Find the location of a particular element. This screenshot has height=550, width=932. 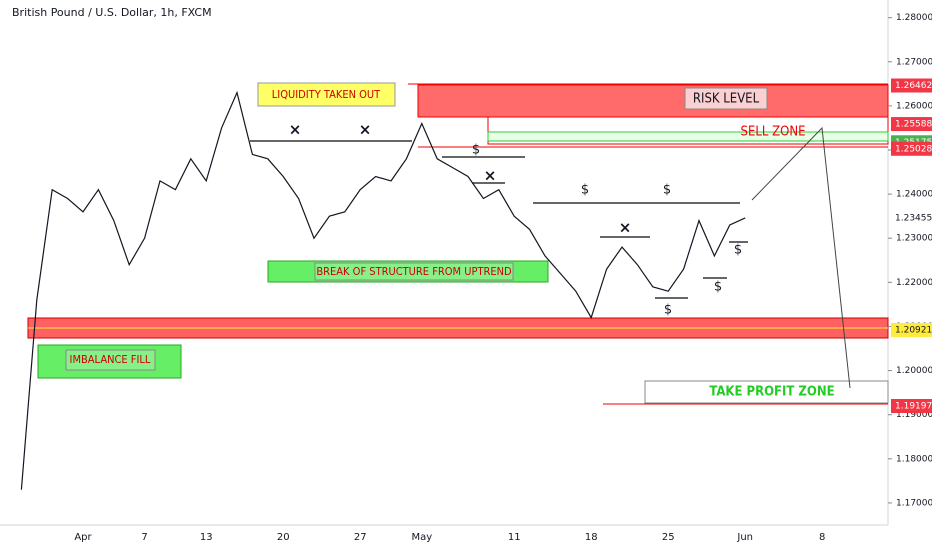

risk-label-box is located at coordinates (726, 98).